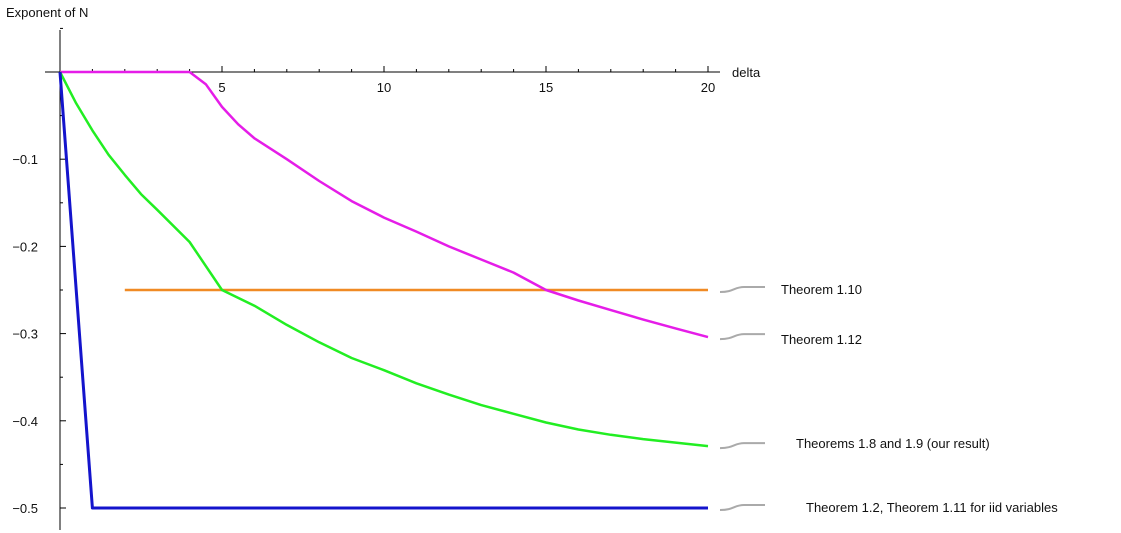 The image size is (1121, 533). What do you see at coordinates (821, 339) in the screenshot?
I see `legend-label-theorem-1-12: Theorem 1.12` at bounding box center [821, 339].